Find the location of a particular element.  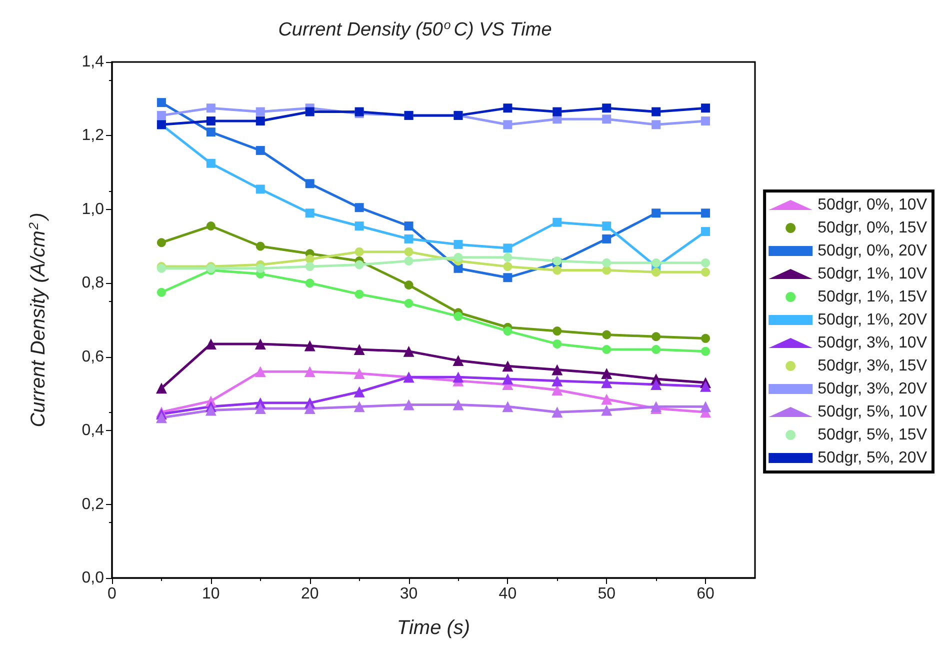

x-tick-label: 0 is located at coordinates (112, 594).